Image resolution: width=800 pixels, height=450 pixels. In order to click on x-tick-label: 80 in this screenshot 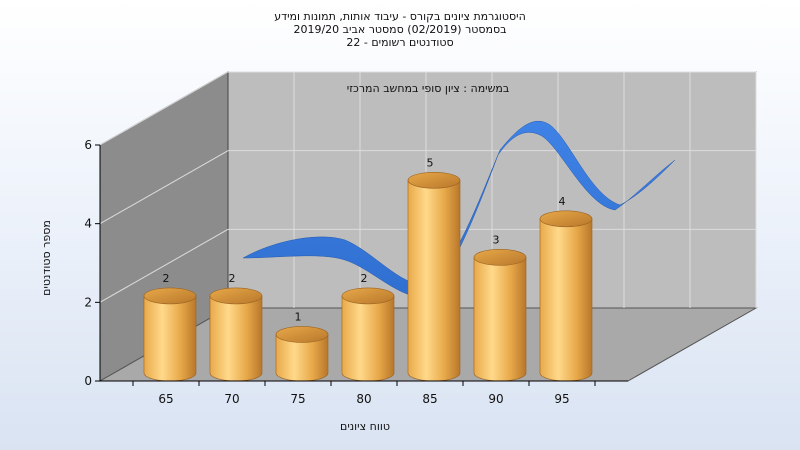, I will do `click(363, 399)`.